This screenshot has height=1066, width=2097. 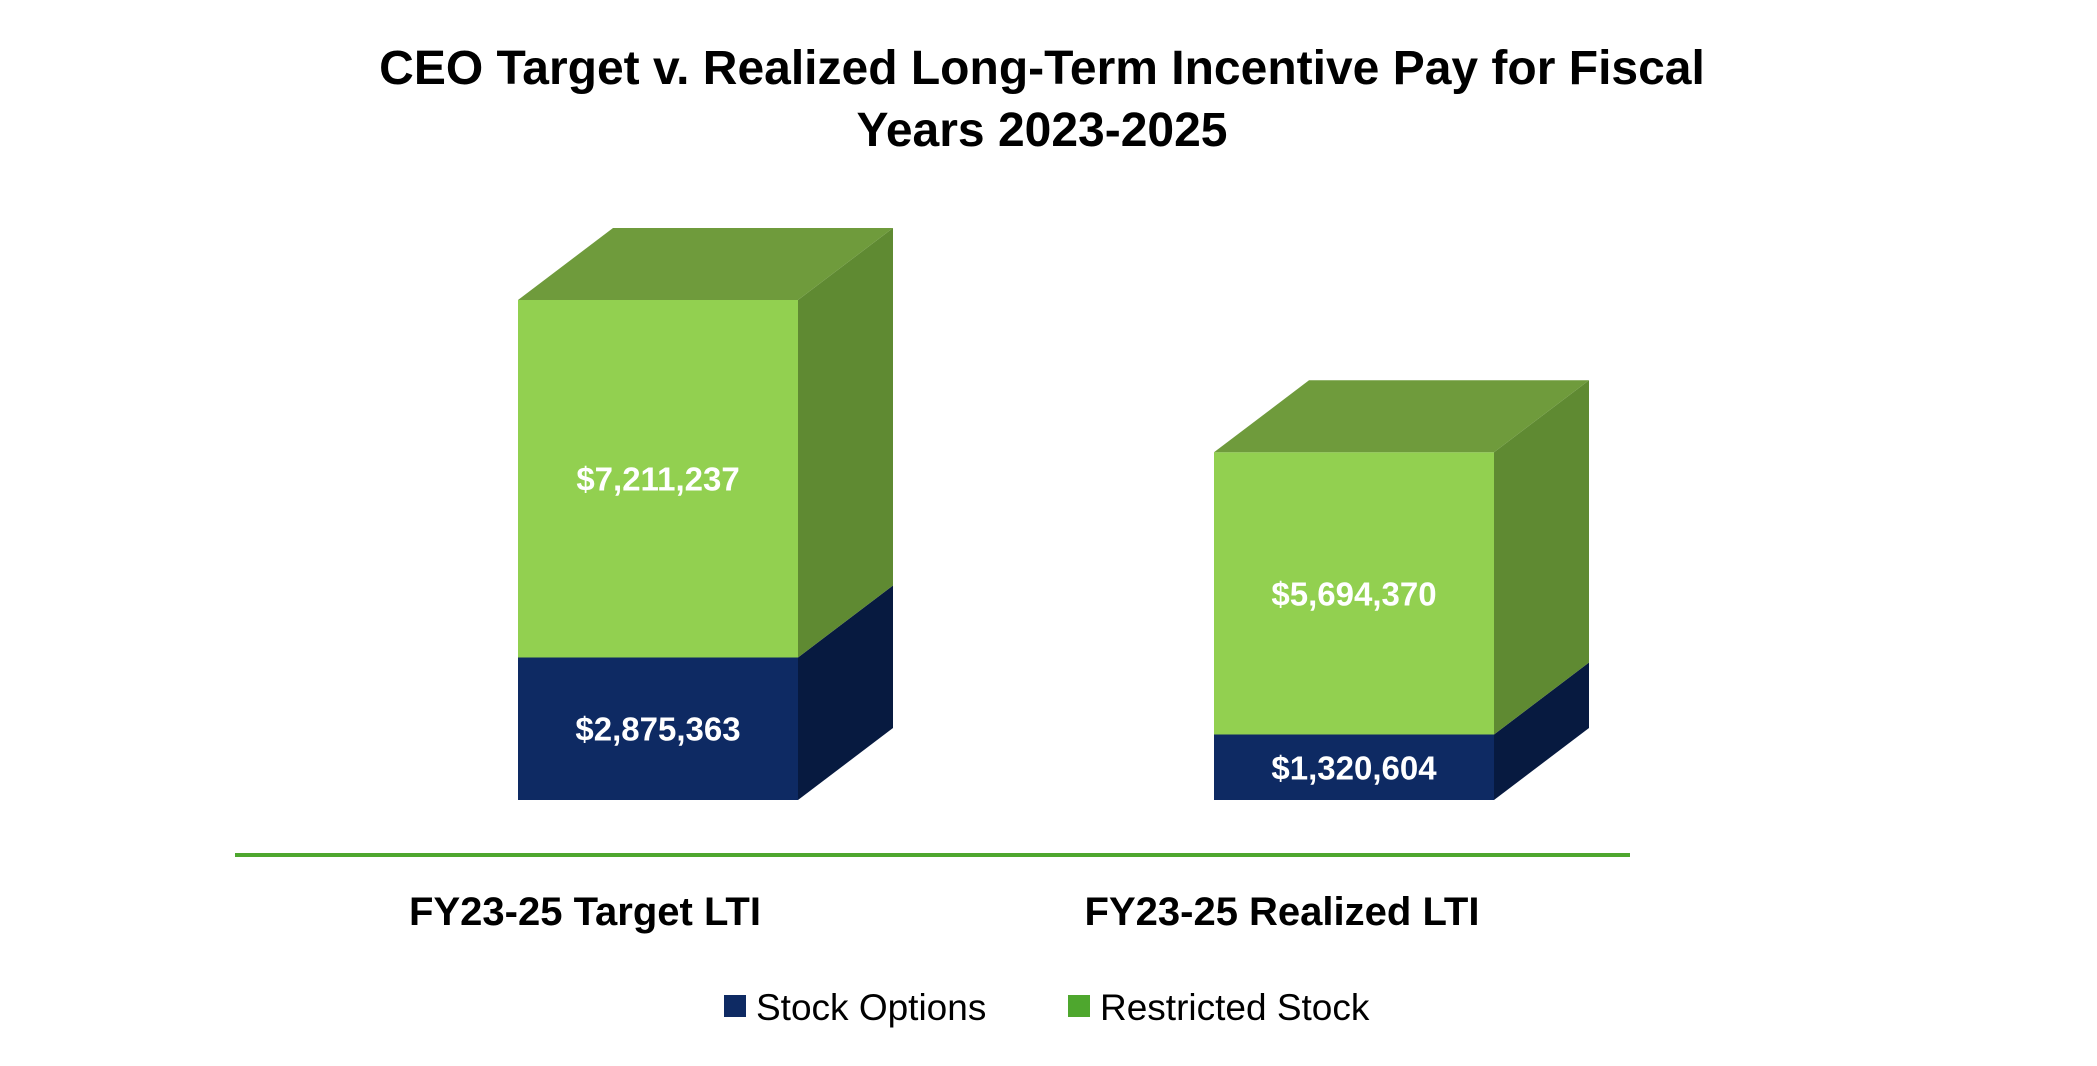 What do you see at coordinates (1079, 1006) in the screenshot?
I see `legend-swatch-restricted-stock` at bounding box center [1079, 1006].